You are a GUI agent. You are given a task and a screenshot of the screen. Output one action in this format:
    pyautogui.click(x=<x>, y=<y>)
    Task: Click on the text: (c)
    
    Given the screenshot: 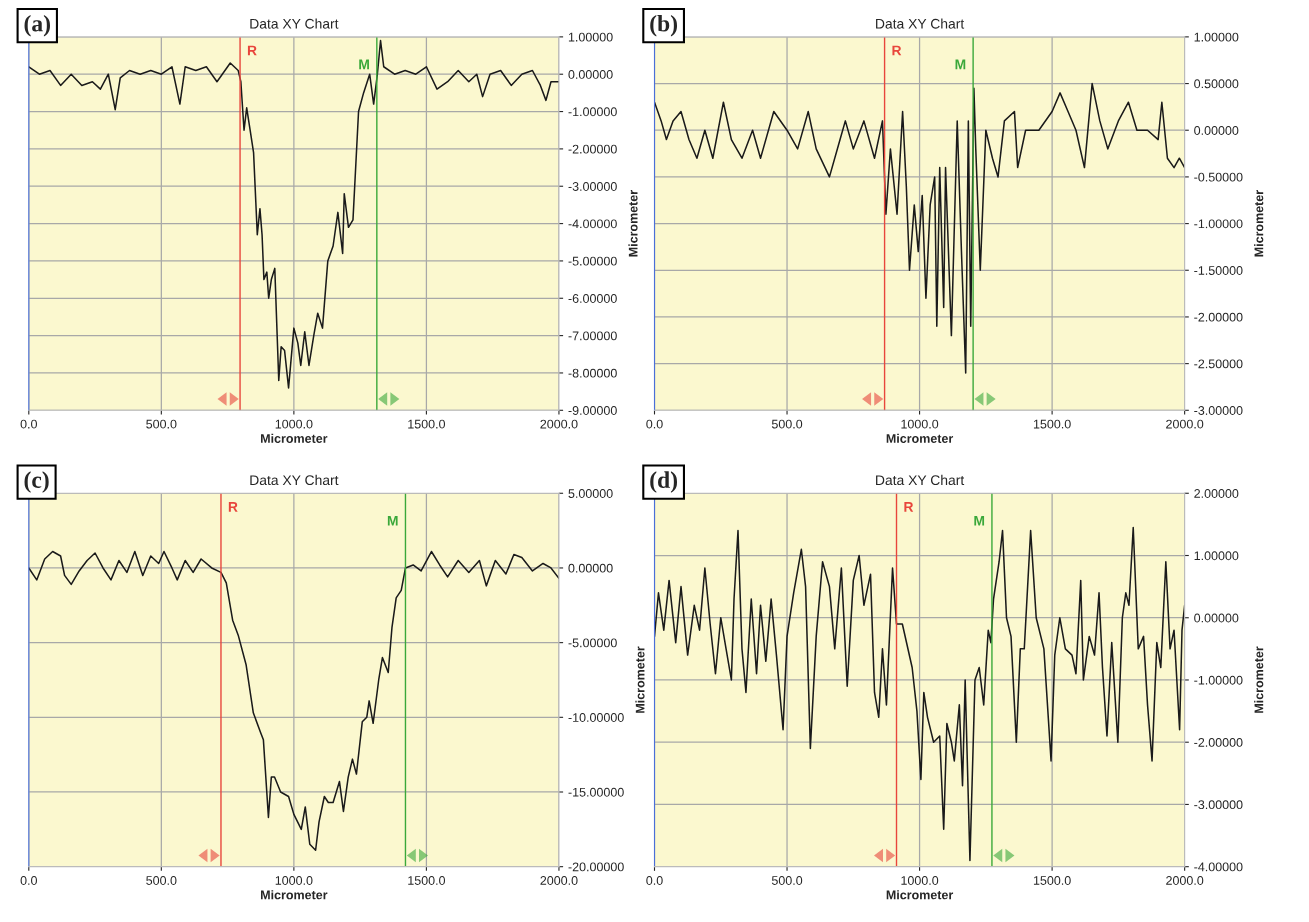 What is the action you would take?
    pyautogui.click(x=36, y=482)
    